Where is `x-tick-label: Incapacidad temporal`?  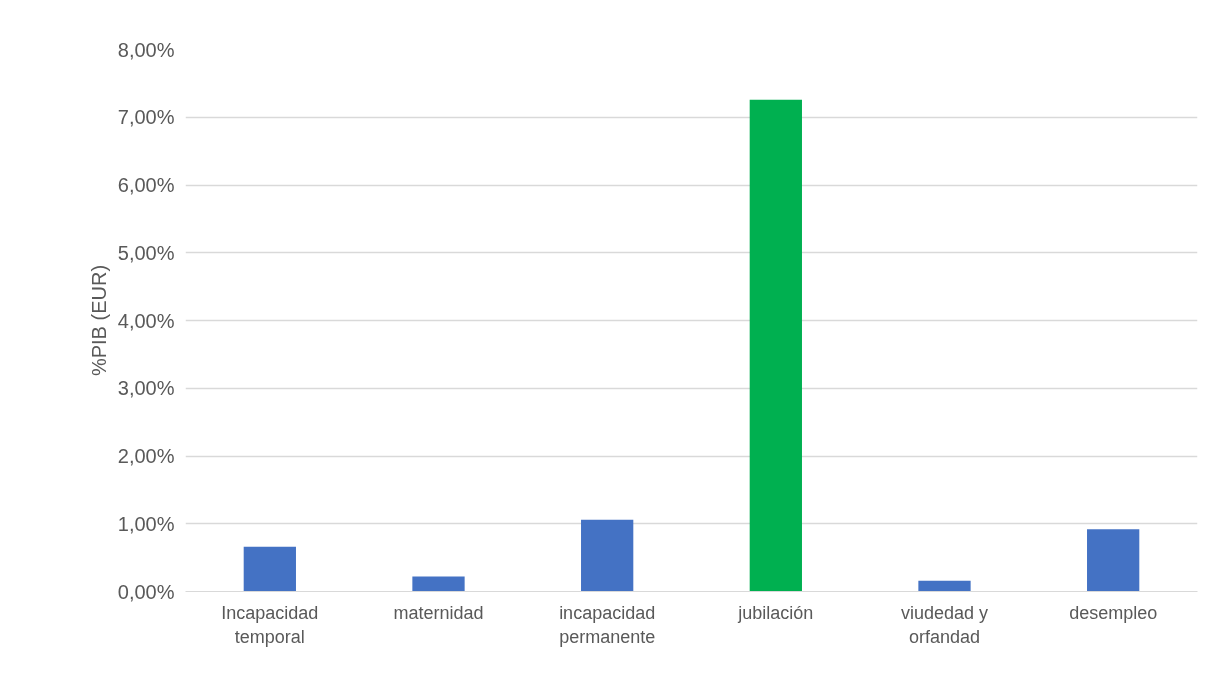
x-tick-label: Incapacidad temporal is located at coordinates (270, 624).